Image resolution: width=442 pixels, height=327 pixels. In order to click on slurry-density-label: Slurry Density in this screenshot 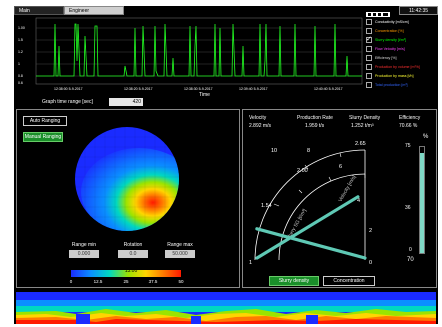, I will do `click(365, 118)`.